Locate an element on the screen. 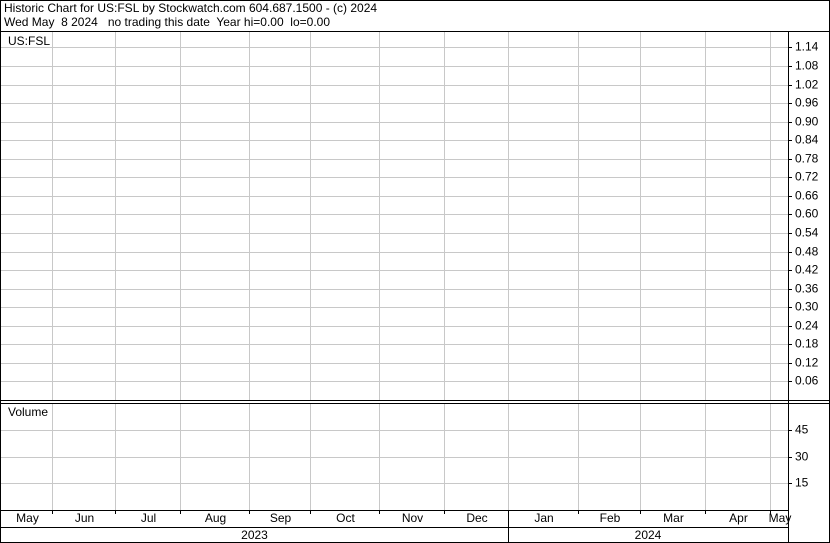 The image size is (830, 543). x-tick-label: Mar is located at coordinates (673, 518).